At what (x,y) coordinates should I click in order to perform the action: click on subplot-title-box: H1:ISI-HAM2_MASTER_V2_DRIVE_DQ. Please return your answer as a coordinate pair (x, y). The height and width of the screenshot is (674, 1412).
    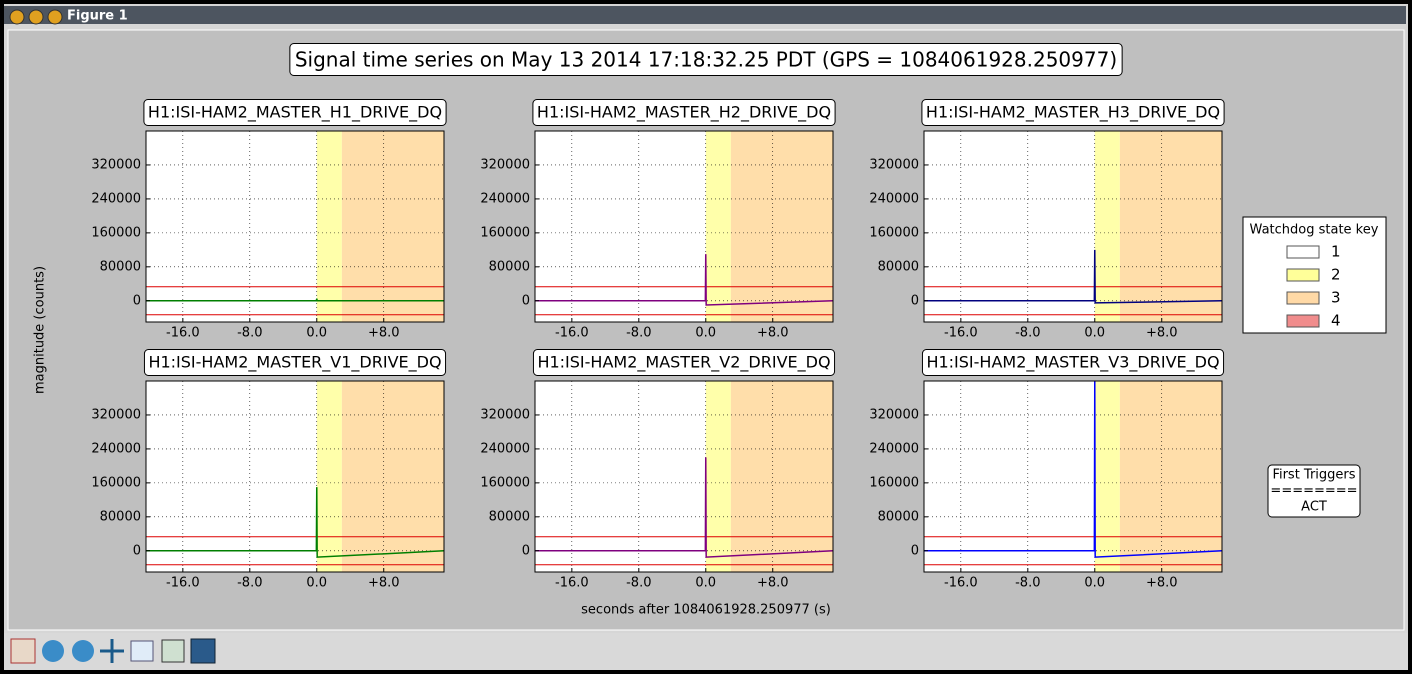
    Looking at the image, I should click on (684, 362).